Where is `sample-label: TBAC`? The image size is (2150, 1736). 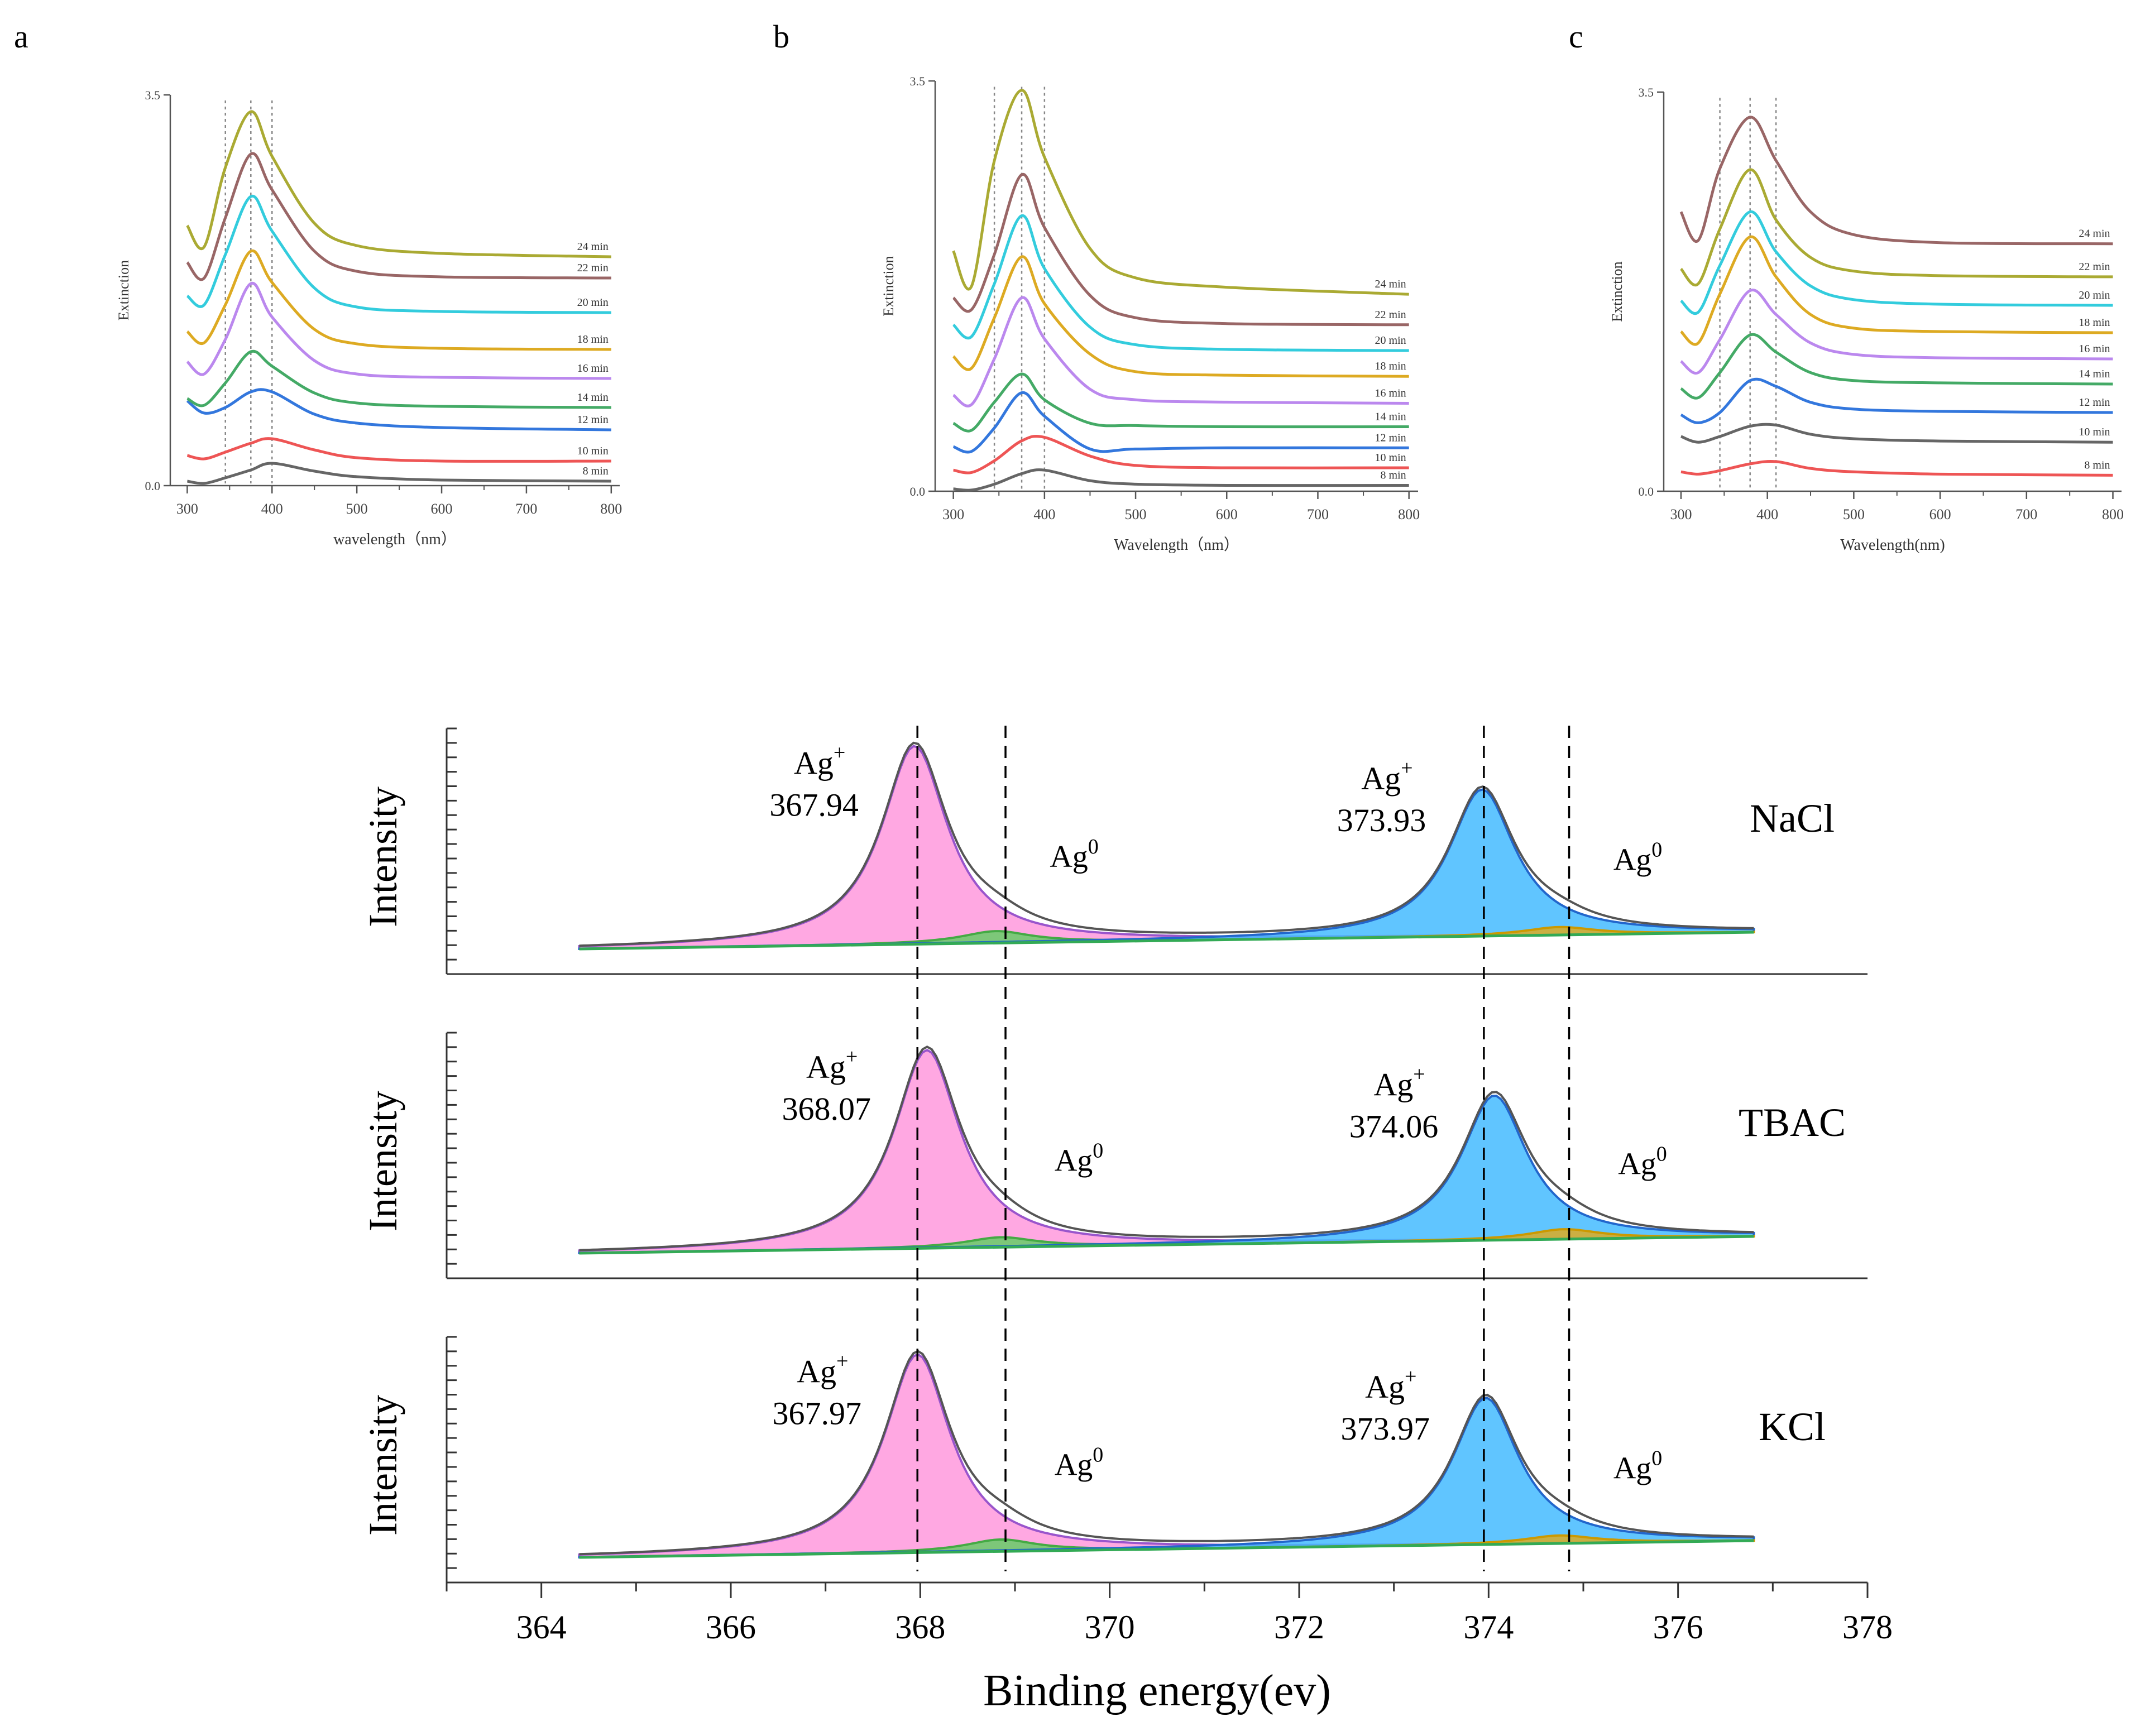 sample-label: TBAC is located at coordinates (1792, 1122).